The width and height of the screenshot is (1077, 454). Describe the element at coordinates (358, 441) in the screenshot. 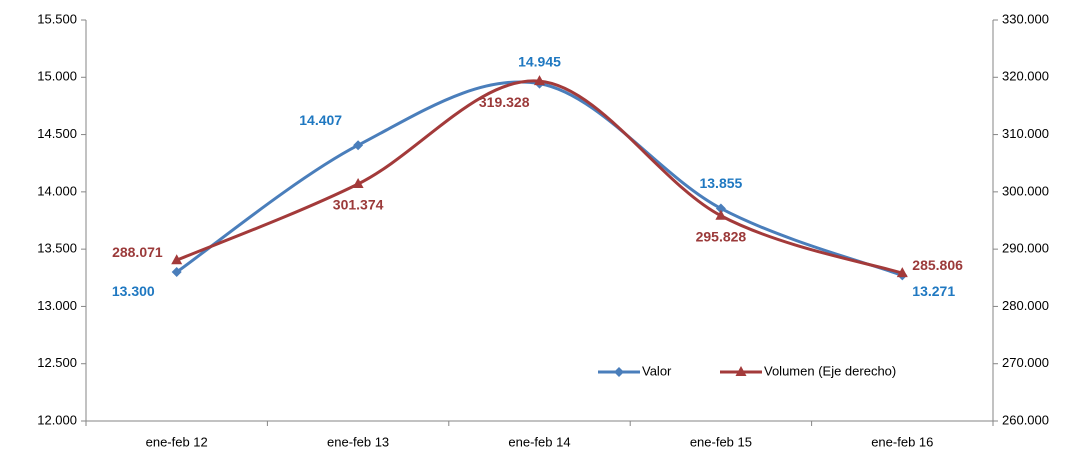

I see `x-tick-label: ene-feb 13` at that location.